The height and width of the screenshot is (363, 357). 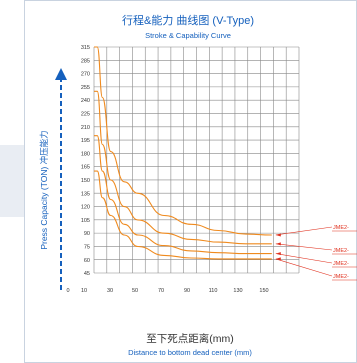 What do you see at coordinates (85, 208) in the screenshot?
I see `y-tick-label: 120` at bounding box center [85, 208].